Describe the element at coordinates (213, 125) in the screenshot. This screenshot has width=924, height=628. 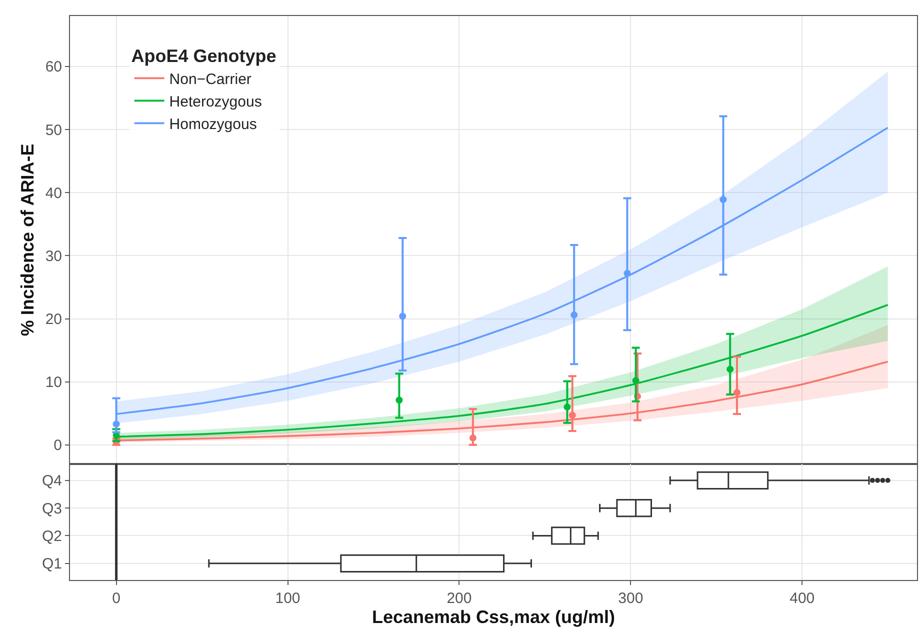
I see `legend-label: Homozygous` at that location.